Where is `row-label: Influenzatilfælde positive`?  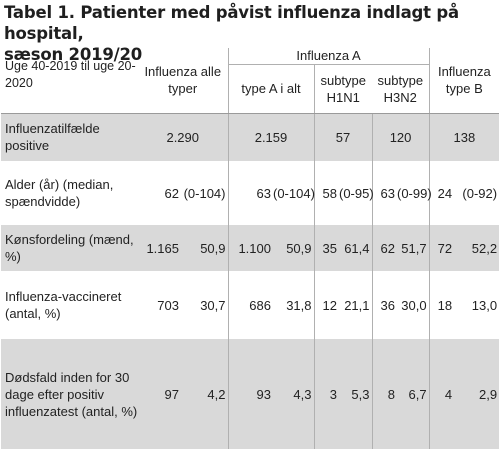 row-label: Influenzatilfælde positive is located at coordinates (69, 137).